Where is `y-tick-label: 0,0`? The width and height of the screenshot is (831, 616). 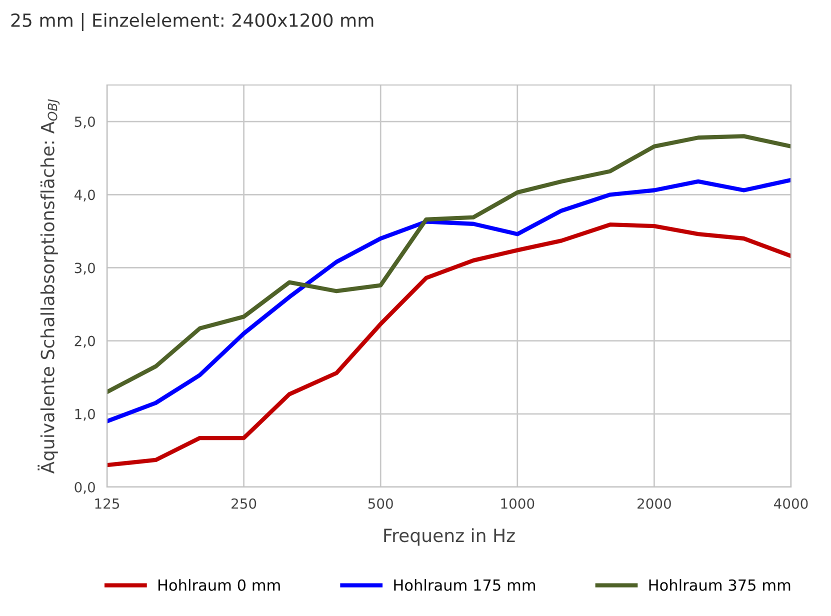
y-tick-label: 0,0 is located at coordinates (84, 488).